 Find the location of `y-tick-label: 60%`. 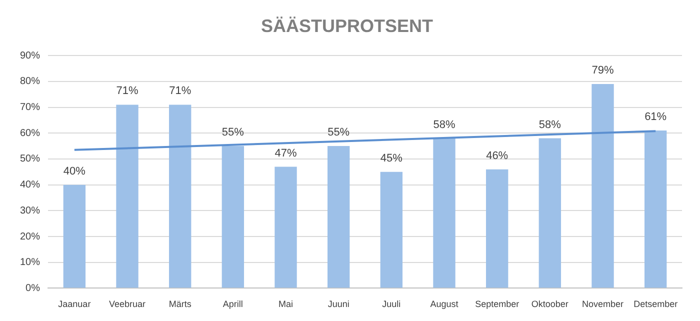

y-tick-label: 60% is located at coordinates (30, 133).